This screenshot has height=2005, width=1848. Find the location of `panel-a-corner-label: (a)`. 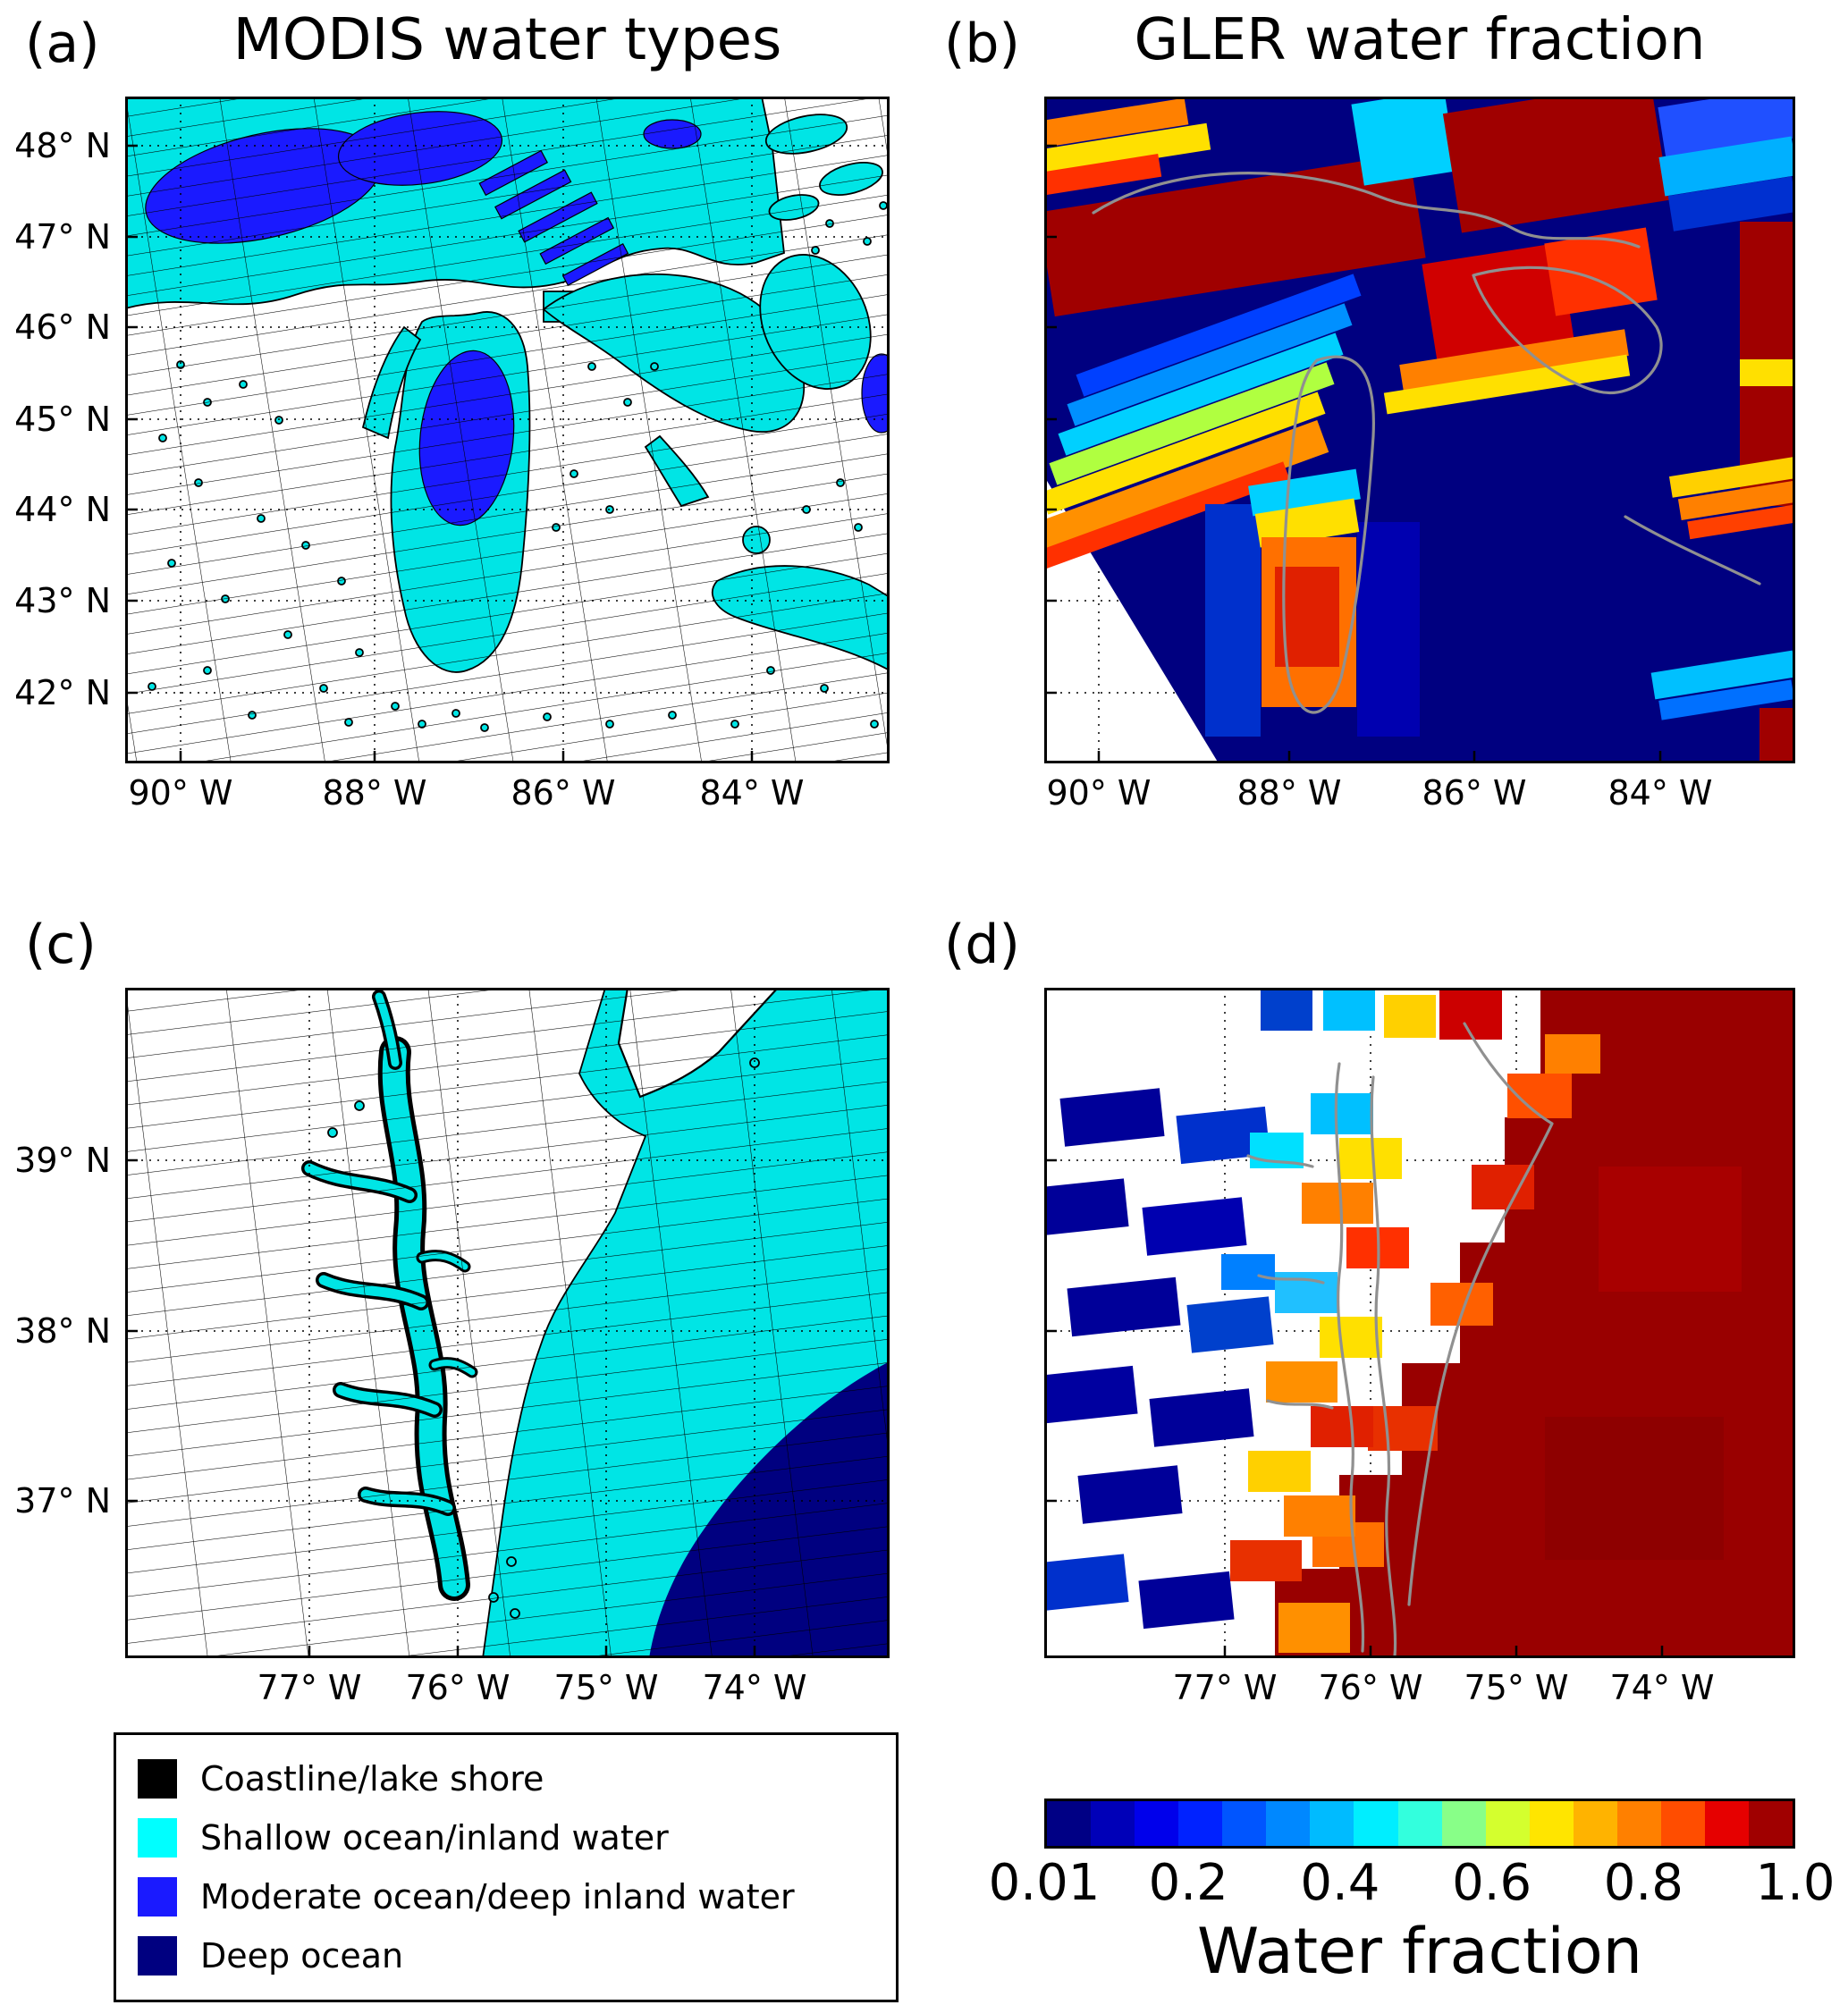

panel-a-corner-label: (a) is located at coordinates (62, 44).